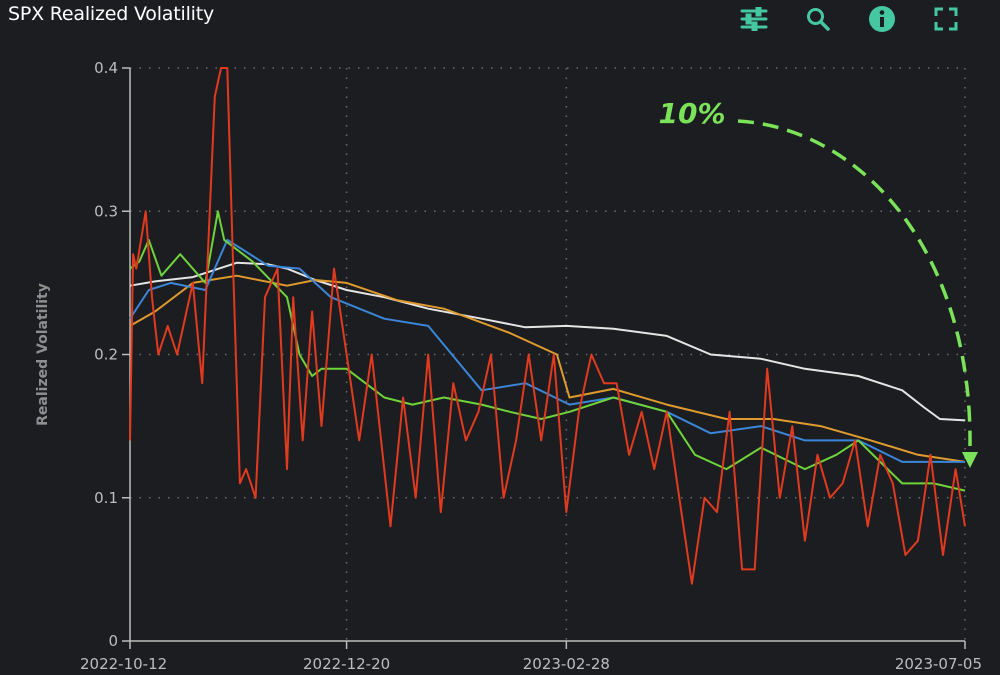  I want to click on annotation-label: 10%, so click(691, 113).